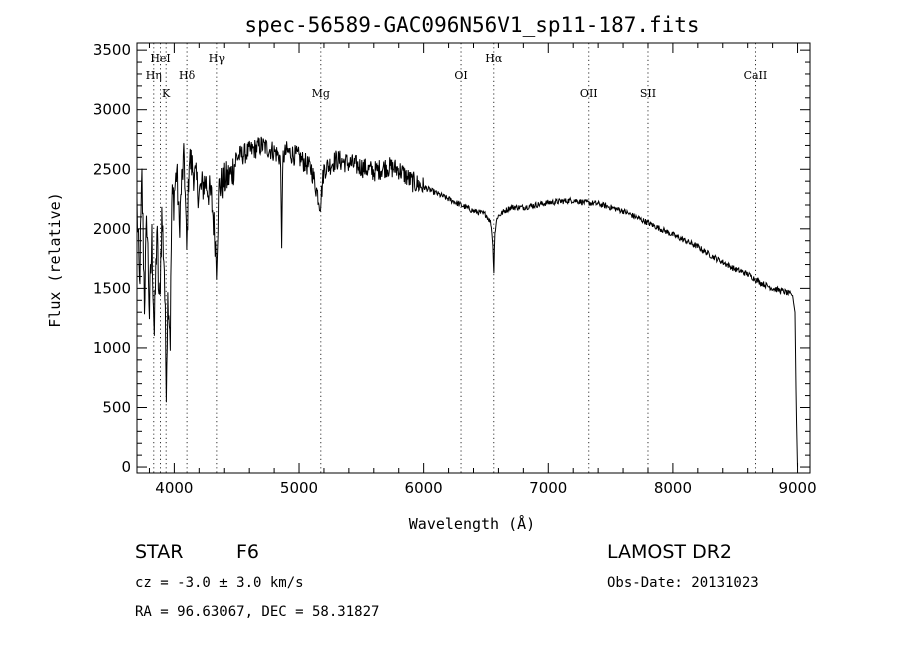  What do you see at coordinates (112, 50) in the screenshot?
I see `y-tick-label: 3500` at bounding box center [112, 50].